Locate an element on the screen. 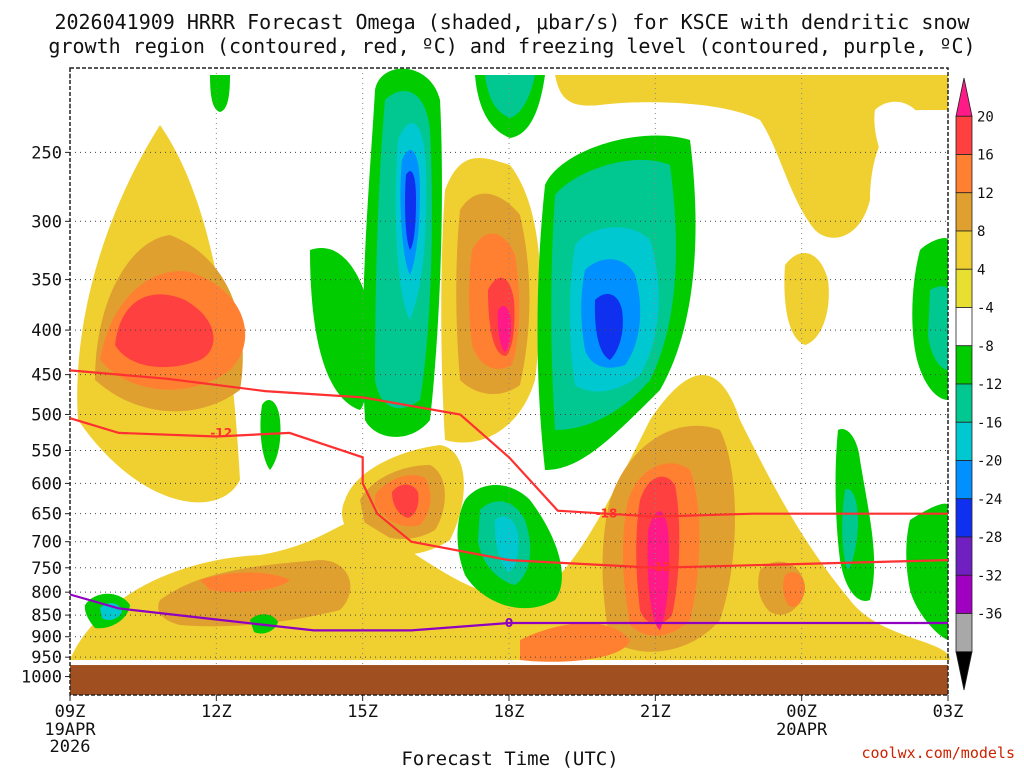 This screenshot has width=1024, height=768. x-tick-label: 18Z is located at coordinates (509, 712).